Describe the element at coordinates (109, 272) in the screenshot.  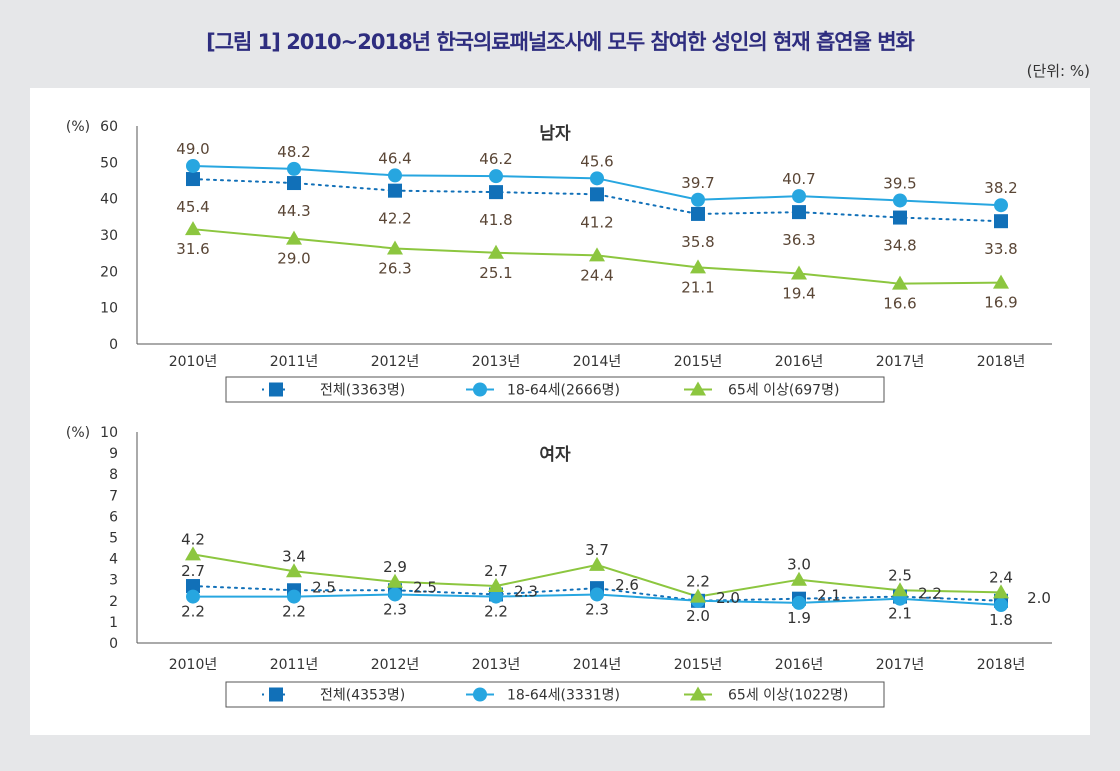
I see `y-tick-label: 20` at that location.